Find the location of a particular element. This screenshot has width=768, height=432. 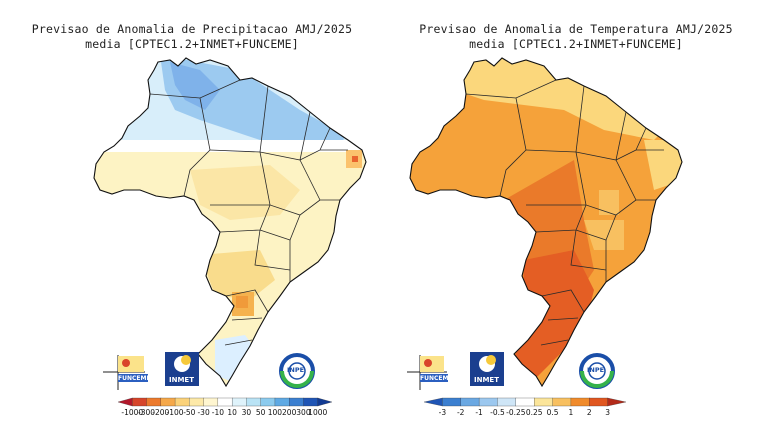

inmet-logo-text-right: INMET is located at coordinates (486, 380).